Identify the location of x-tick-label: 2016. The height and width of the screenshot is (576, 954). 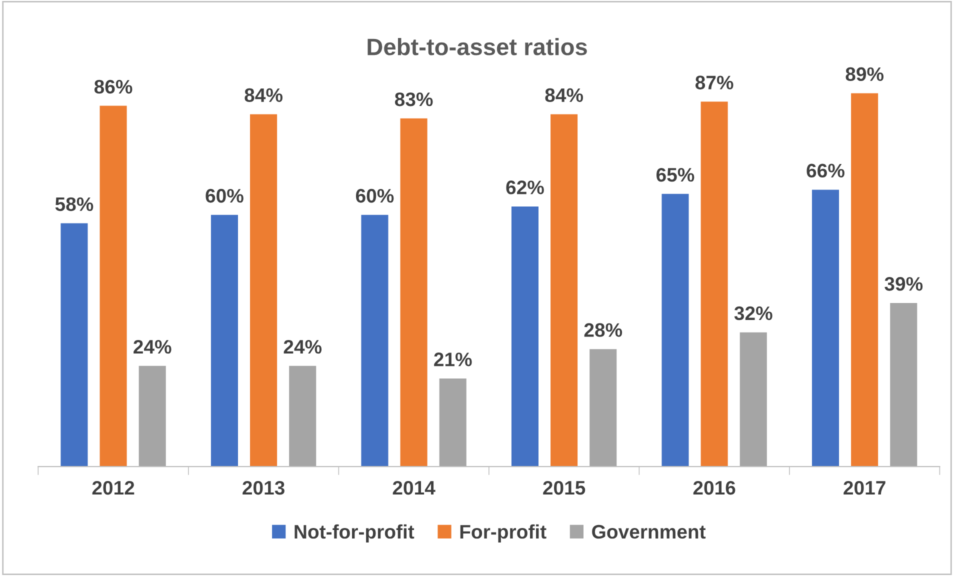
(714, 487).